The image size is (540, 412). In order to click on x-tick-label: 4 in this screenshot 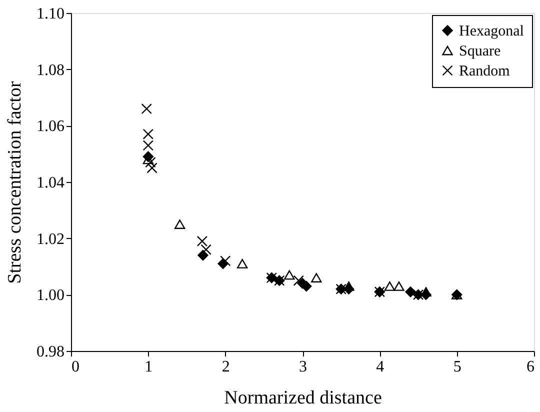, I will do `click(380, 367)`.